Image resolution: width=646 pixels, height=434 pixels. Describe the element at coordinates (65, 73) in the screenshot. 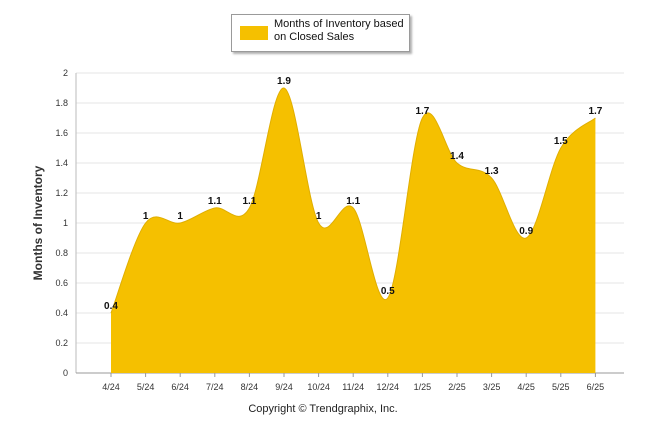

I see `y-tick-label: 2` at that location.